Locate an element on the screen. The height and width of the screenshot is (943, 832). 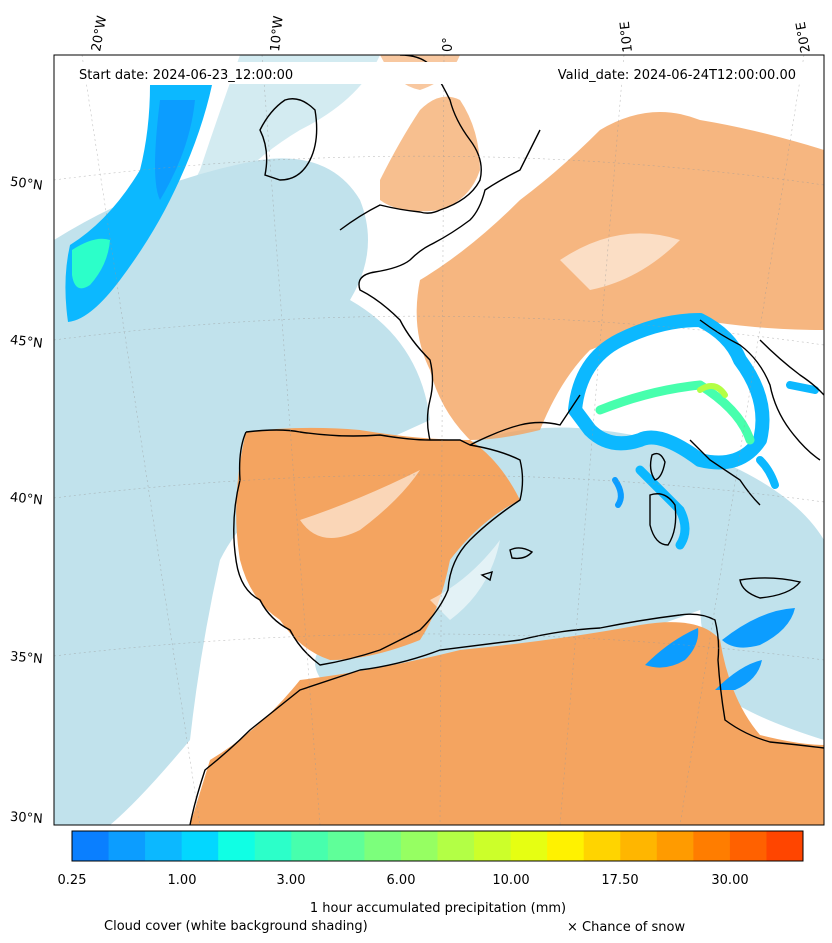
colorbar-tick-label: 1.00 is located at coordinates (182, 880).